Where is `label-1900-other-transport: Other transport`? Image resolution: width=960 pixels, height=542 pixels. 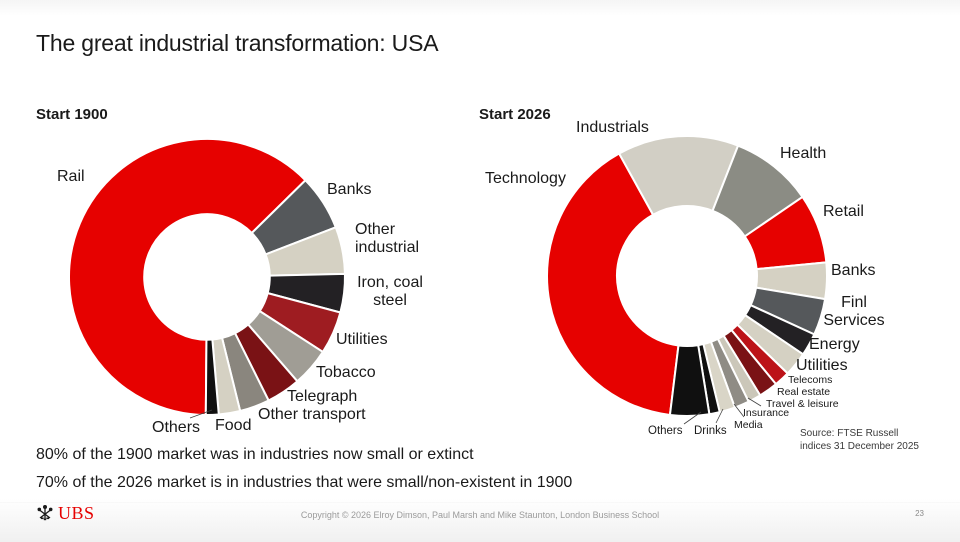
label-1900-other-transport: Other transport is located at coordinates (312, 414).